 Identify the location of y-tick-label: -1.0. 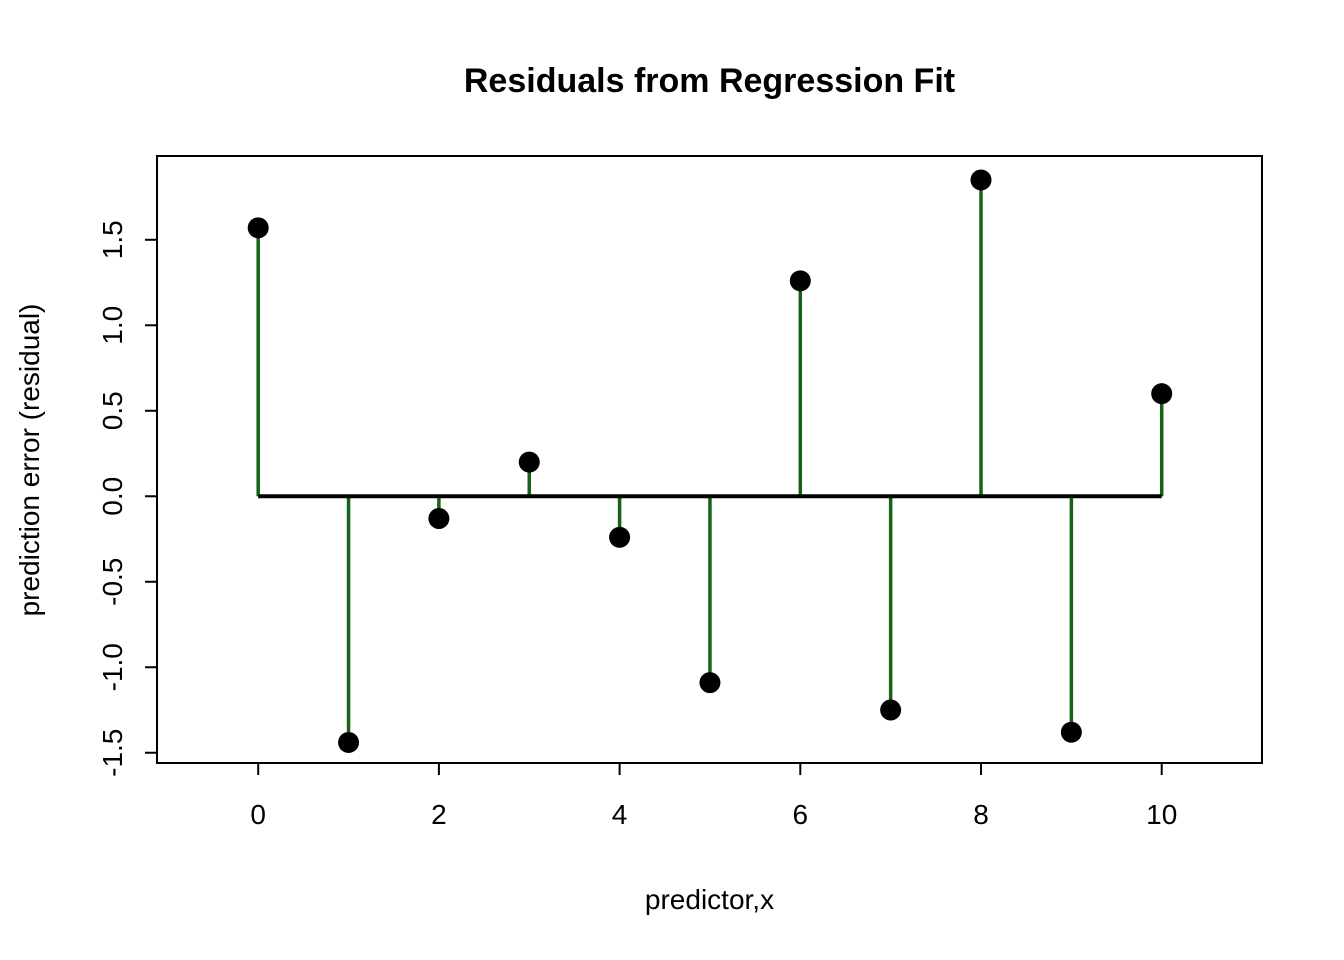
(112, 667).